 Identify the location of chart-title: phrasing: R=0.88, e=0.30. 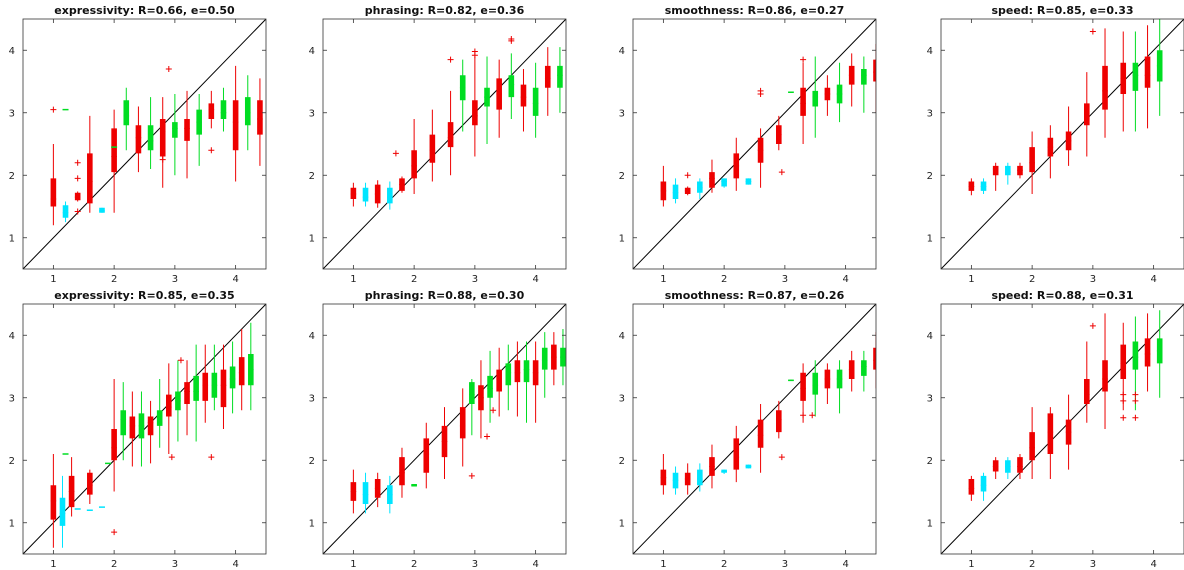
(445, 295).